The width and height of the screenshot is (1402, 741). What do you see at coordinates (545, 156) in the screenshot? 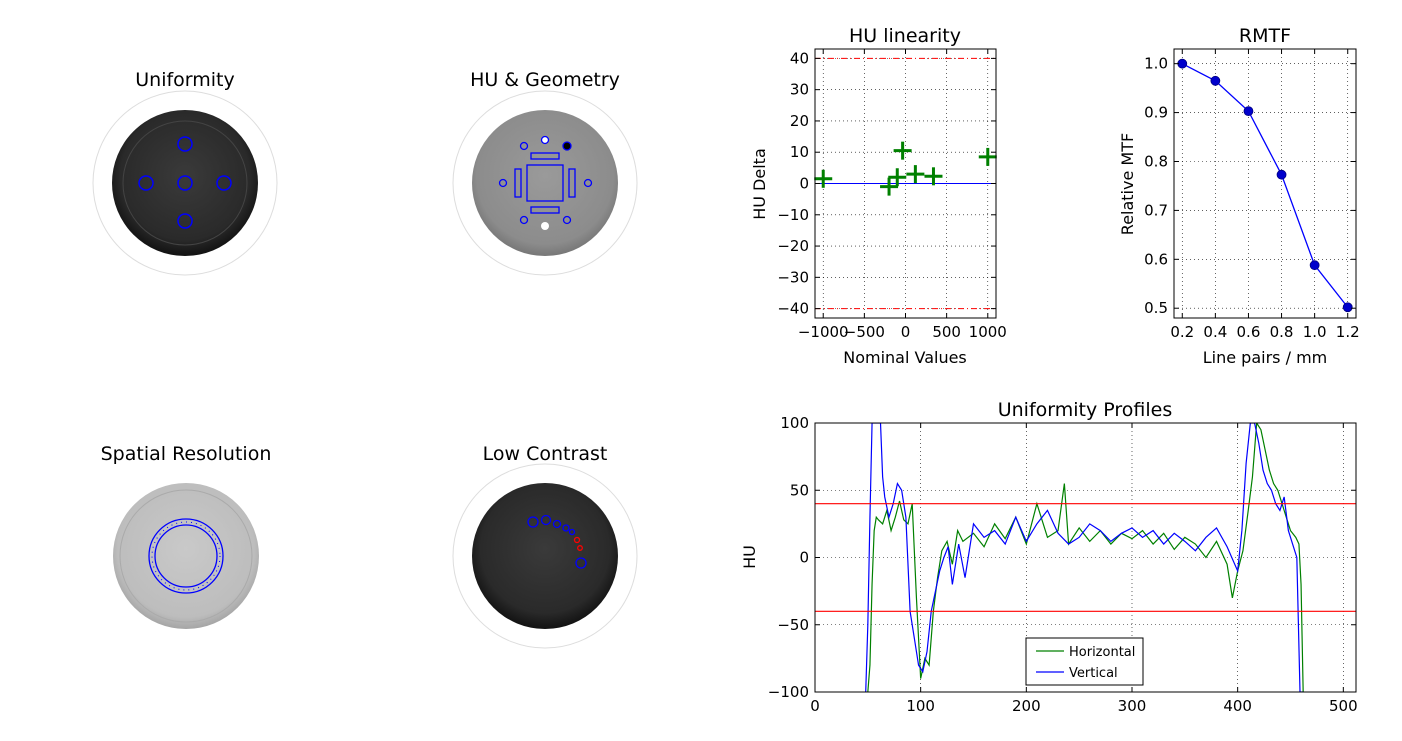
I see `top-bar-roi` at bounding box center [545, 156].